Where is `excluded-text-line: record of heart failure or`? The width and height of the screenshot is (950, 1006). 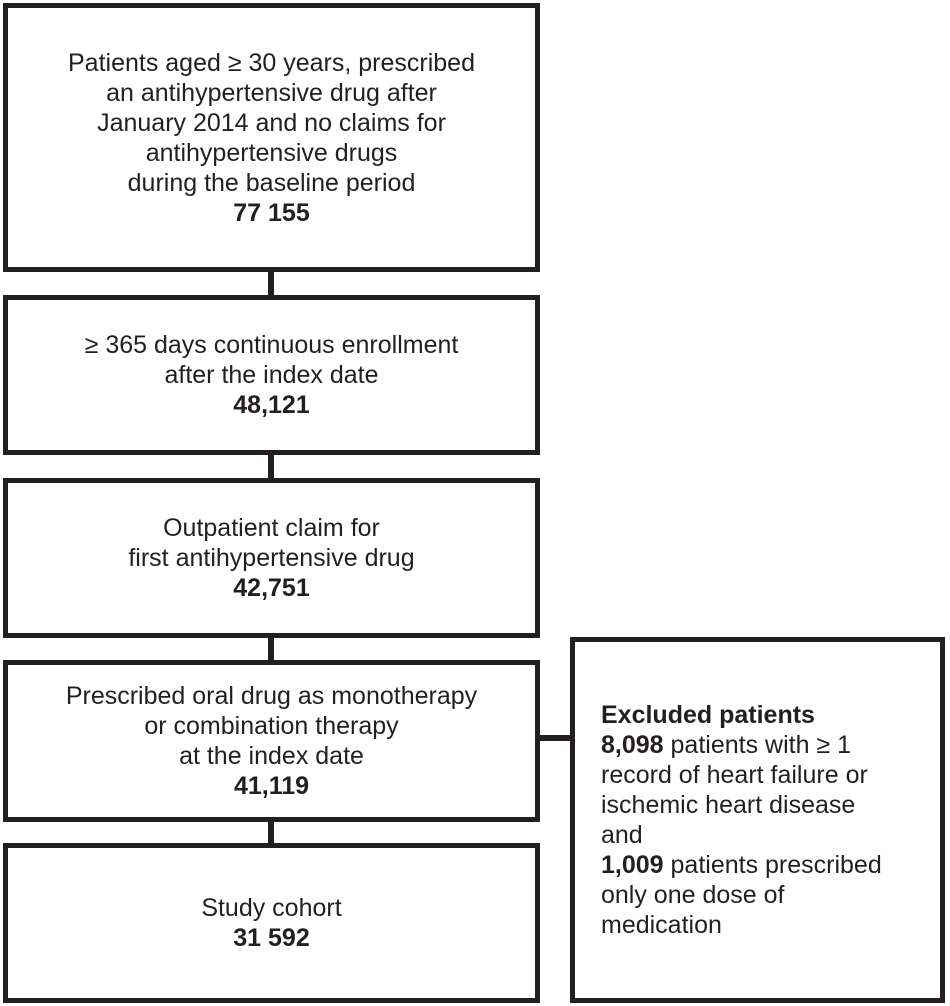 excluded-text-line: record of heart failure or is located at coordinates (734, 775).